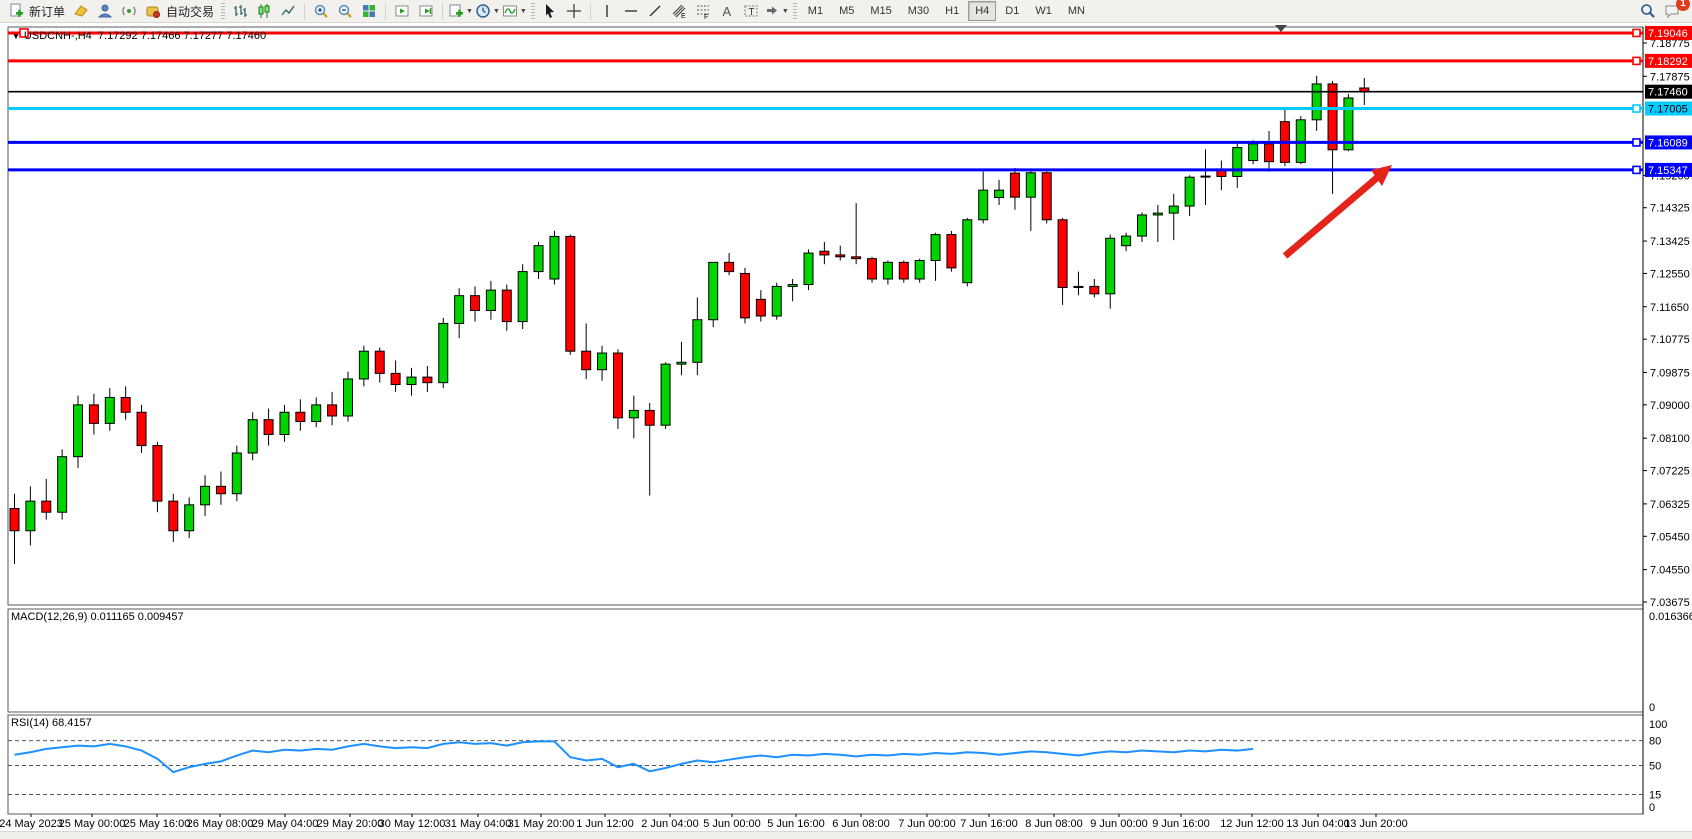  Describe the element at coordinates (1119, 824) in the screenshot. I see `time-axis-label: 9 Jun 00:00` at that location.